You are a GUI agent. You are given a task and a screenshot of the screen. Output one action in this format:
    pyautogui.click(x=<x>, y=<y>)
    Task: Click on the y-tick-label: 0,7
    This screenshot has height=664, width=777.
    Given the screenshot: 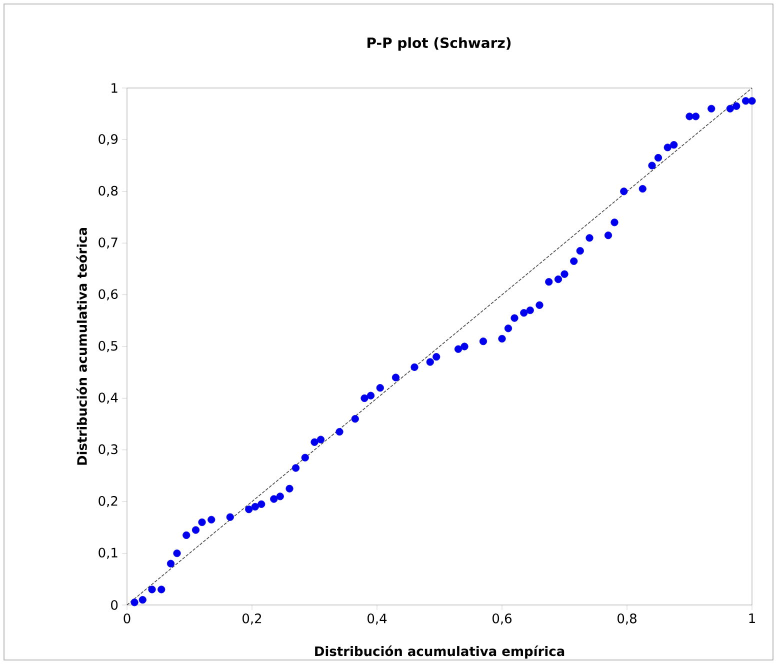 What is the action you would take?
    pyautogui.click(x=108, y=243)
    